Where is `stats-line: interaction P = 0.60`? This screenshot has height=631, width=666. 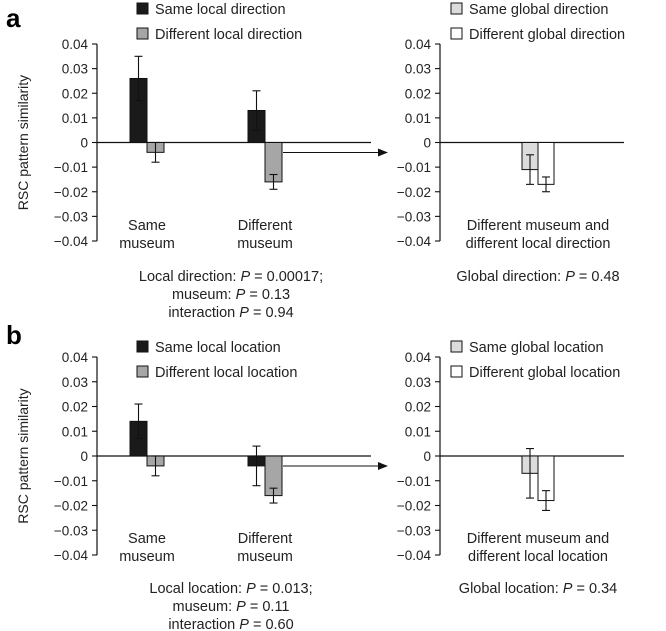
stats-line: interaction P = 0.60 is located at coordinates (230, 624).